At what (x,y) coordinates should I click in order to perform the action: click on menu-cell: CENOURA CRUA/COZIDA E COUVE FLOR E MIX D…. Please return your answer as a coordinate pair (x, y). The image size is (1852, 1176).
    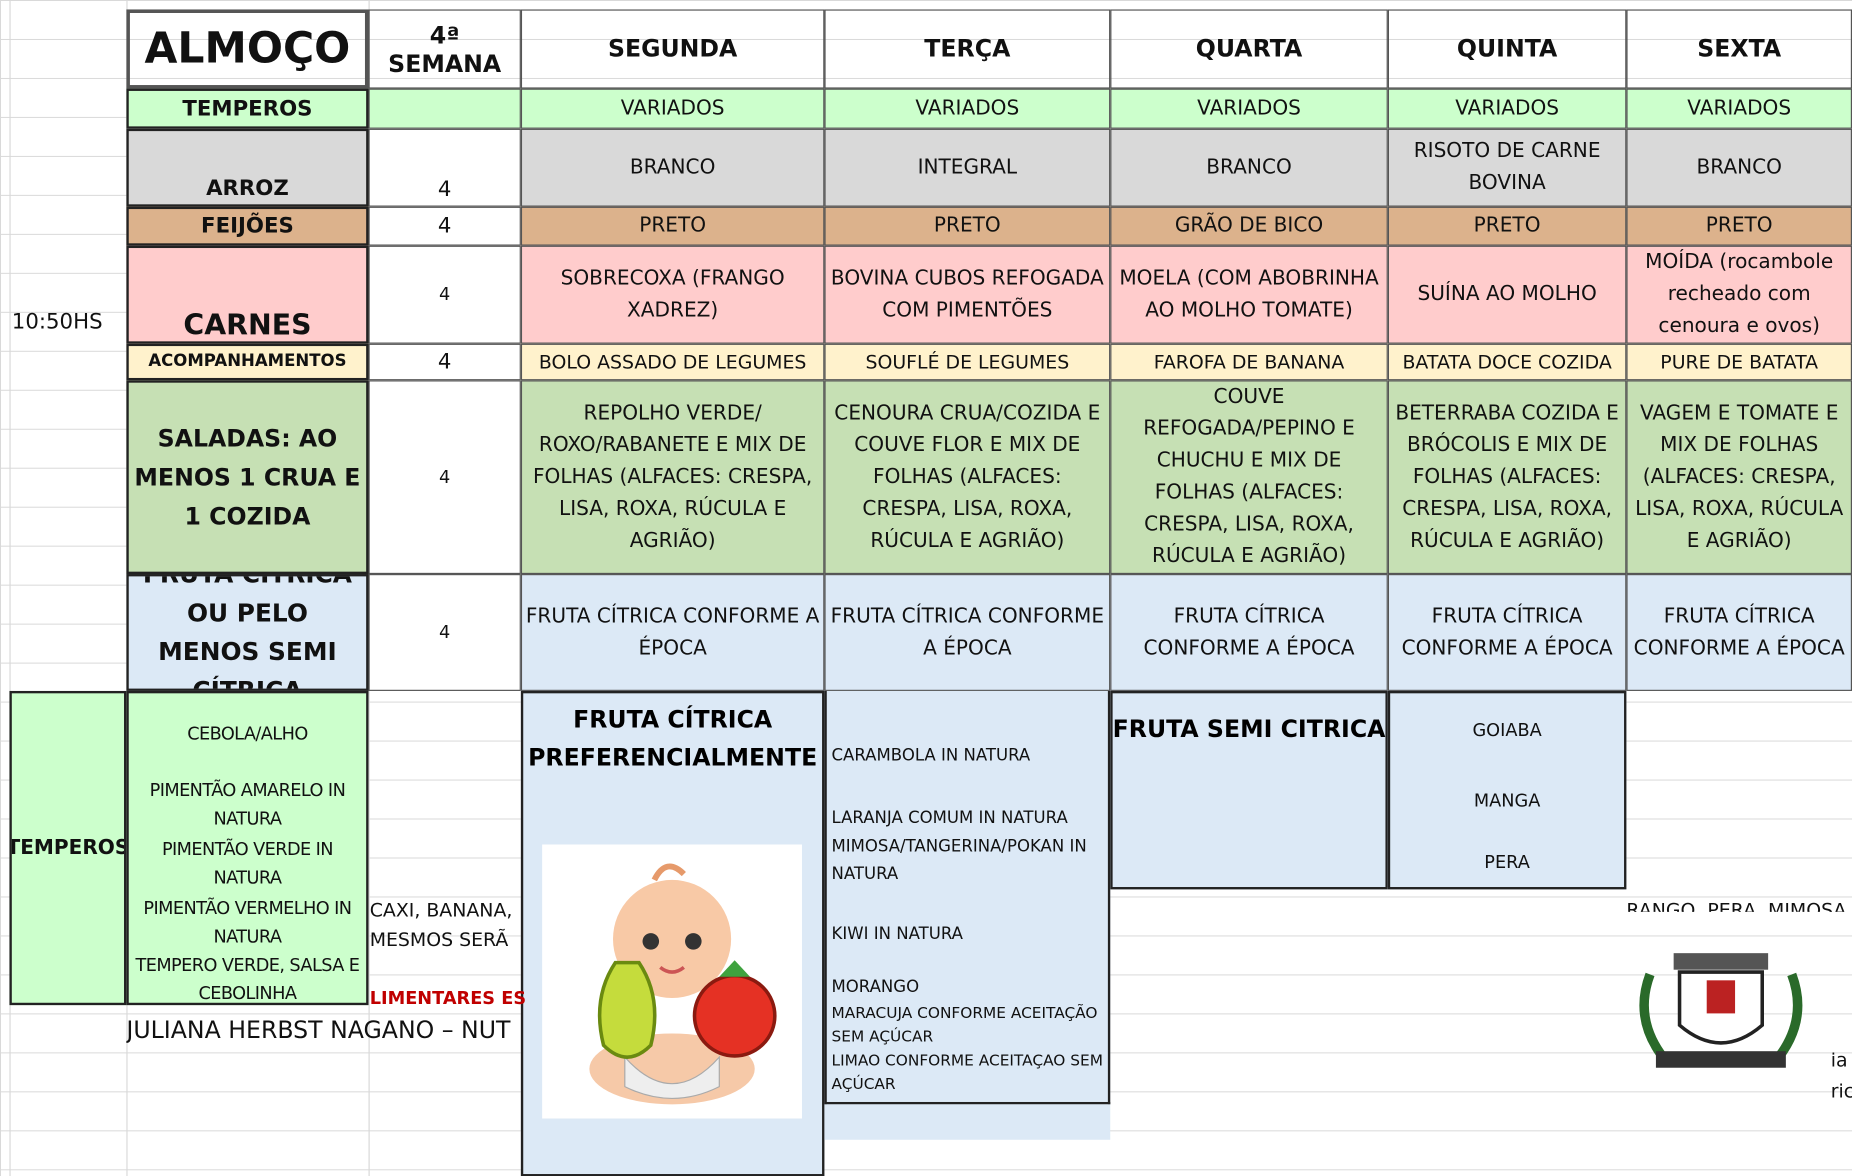
    Looking at the image, I should click on (967, 477).